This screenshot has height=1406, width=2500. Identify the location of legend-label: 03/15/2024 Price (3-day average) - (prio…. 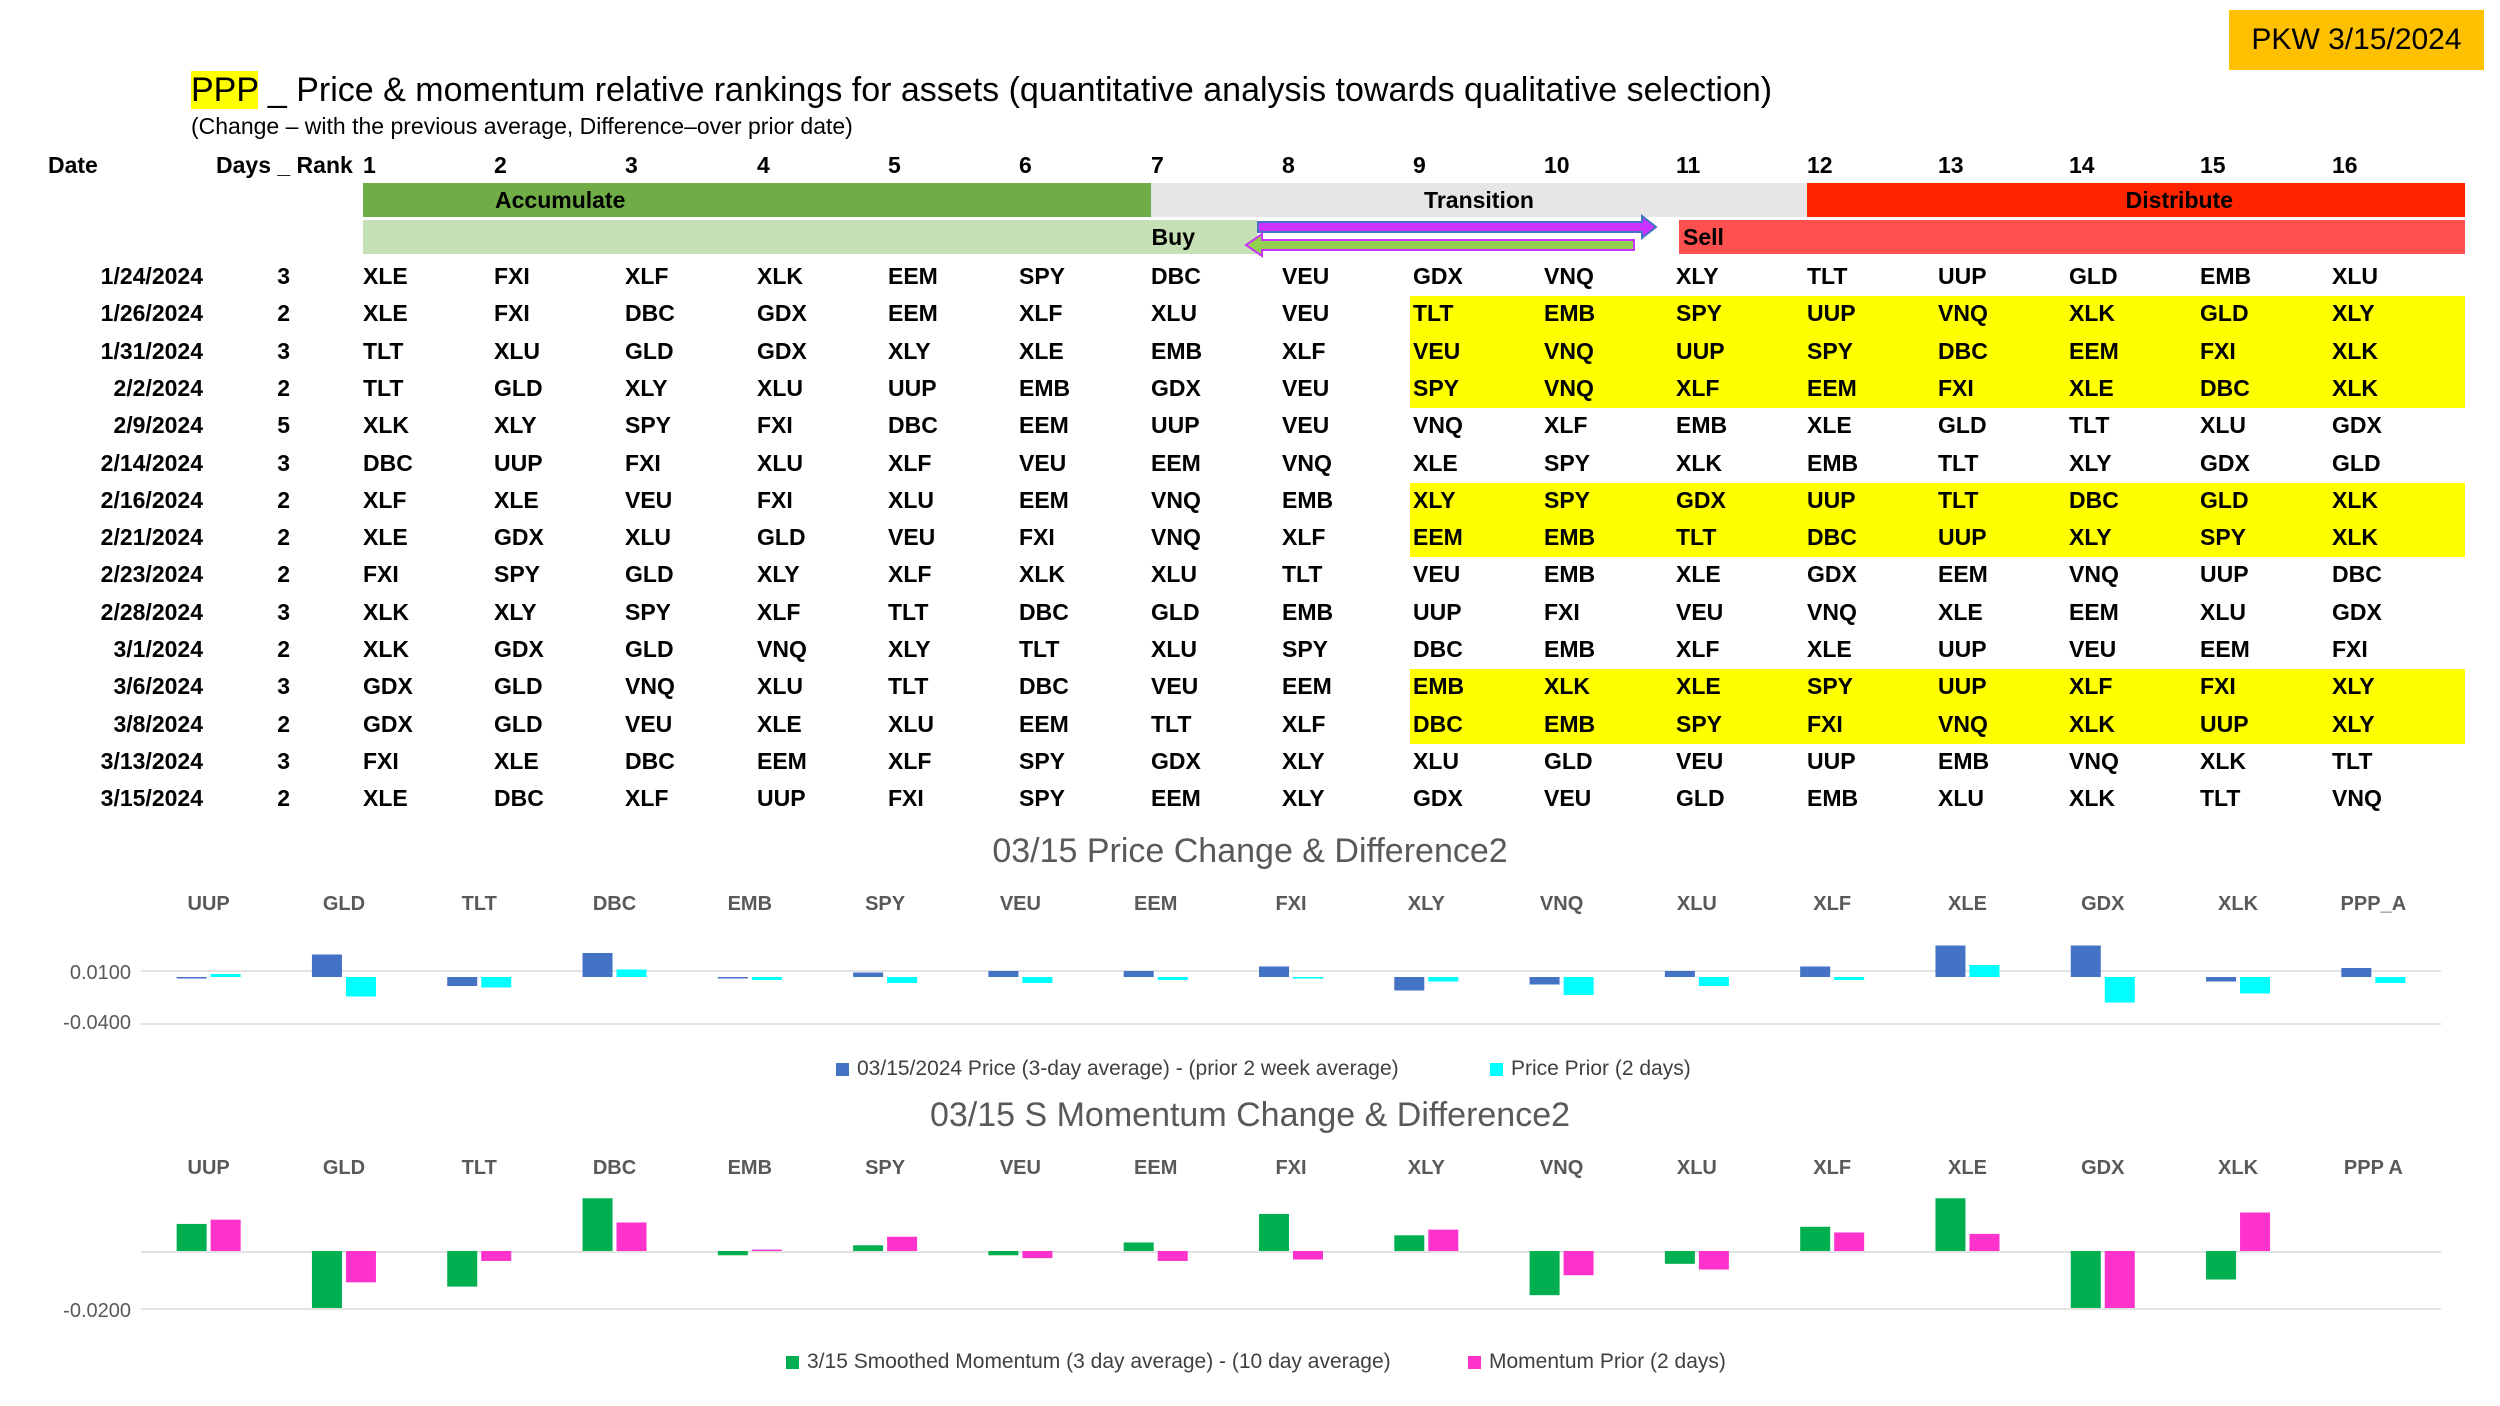
(1128, 1068).